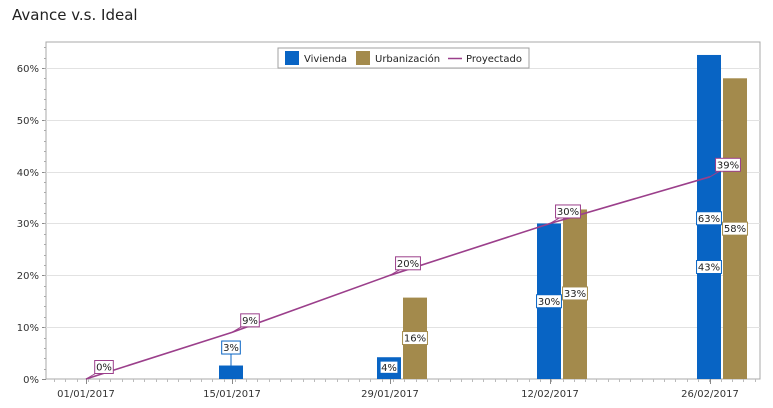  I want to click on x-tick-label: 01/01/2017, so click(86, 394).